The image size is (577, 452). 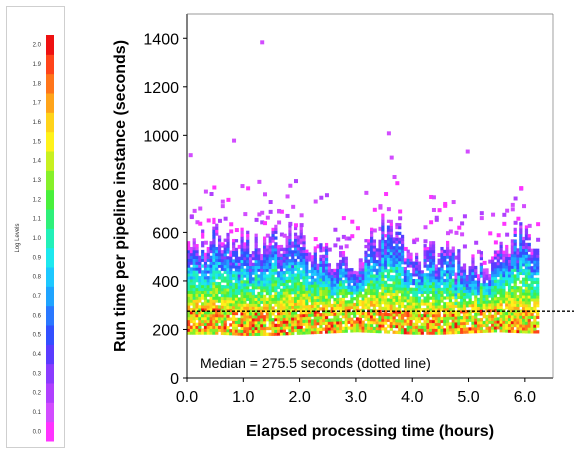 What do you see at coordinates (37, 162) in the screenshot?
I see `colorbar-tick-label: 1.4` at bounding box center [37, 162].